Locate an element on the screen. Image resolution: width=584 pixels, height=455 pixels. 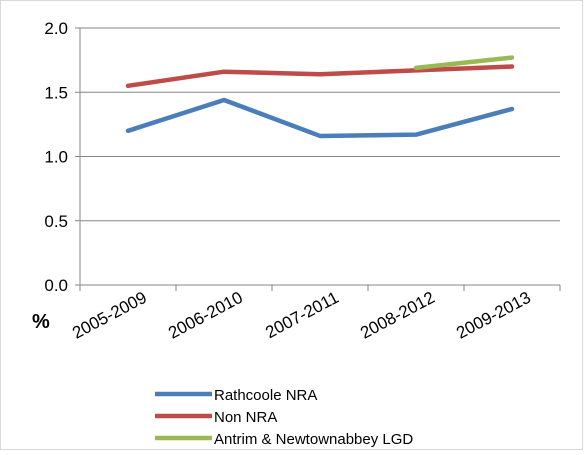
y-tick-label: 1.0 is located at coordinates (56, 157).